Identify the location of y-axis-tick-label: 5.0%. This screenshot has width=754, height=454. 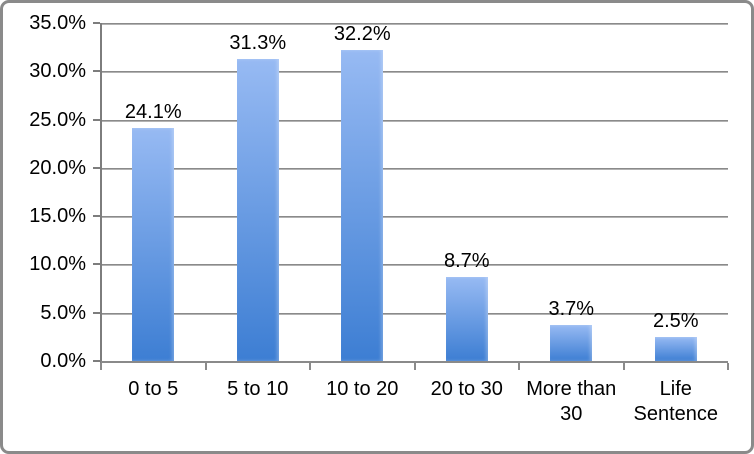
(63, 312).